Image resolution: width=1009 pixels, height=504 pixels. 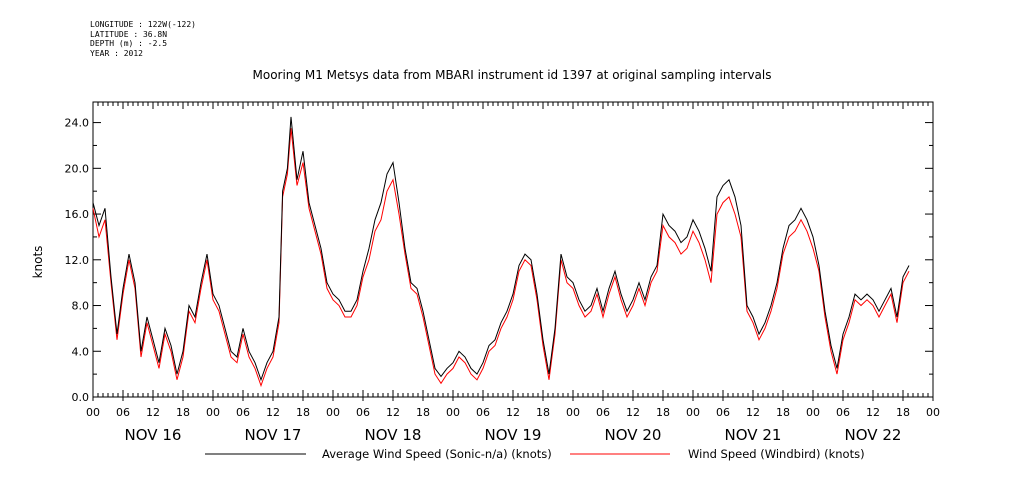 I want to click on year-text: YEAR : 2012, so click(x=116, y=53).